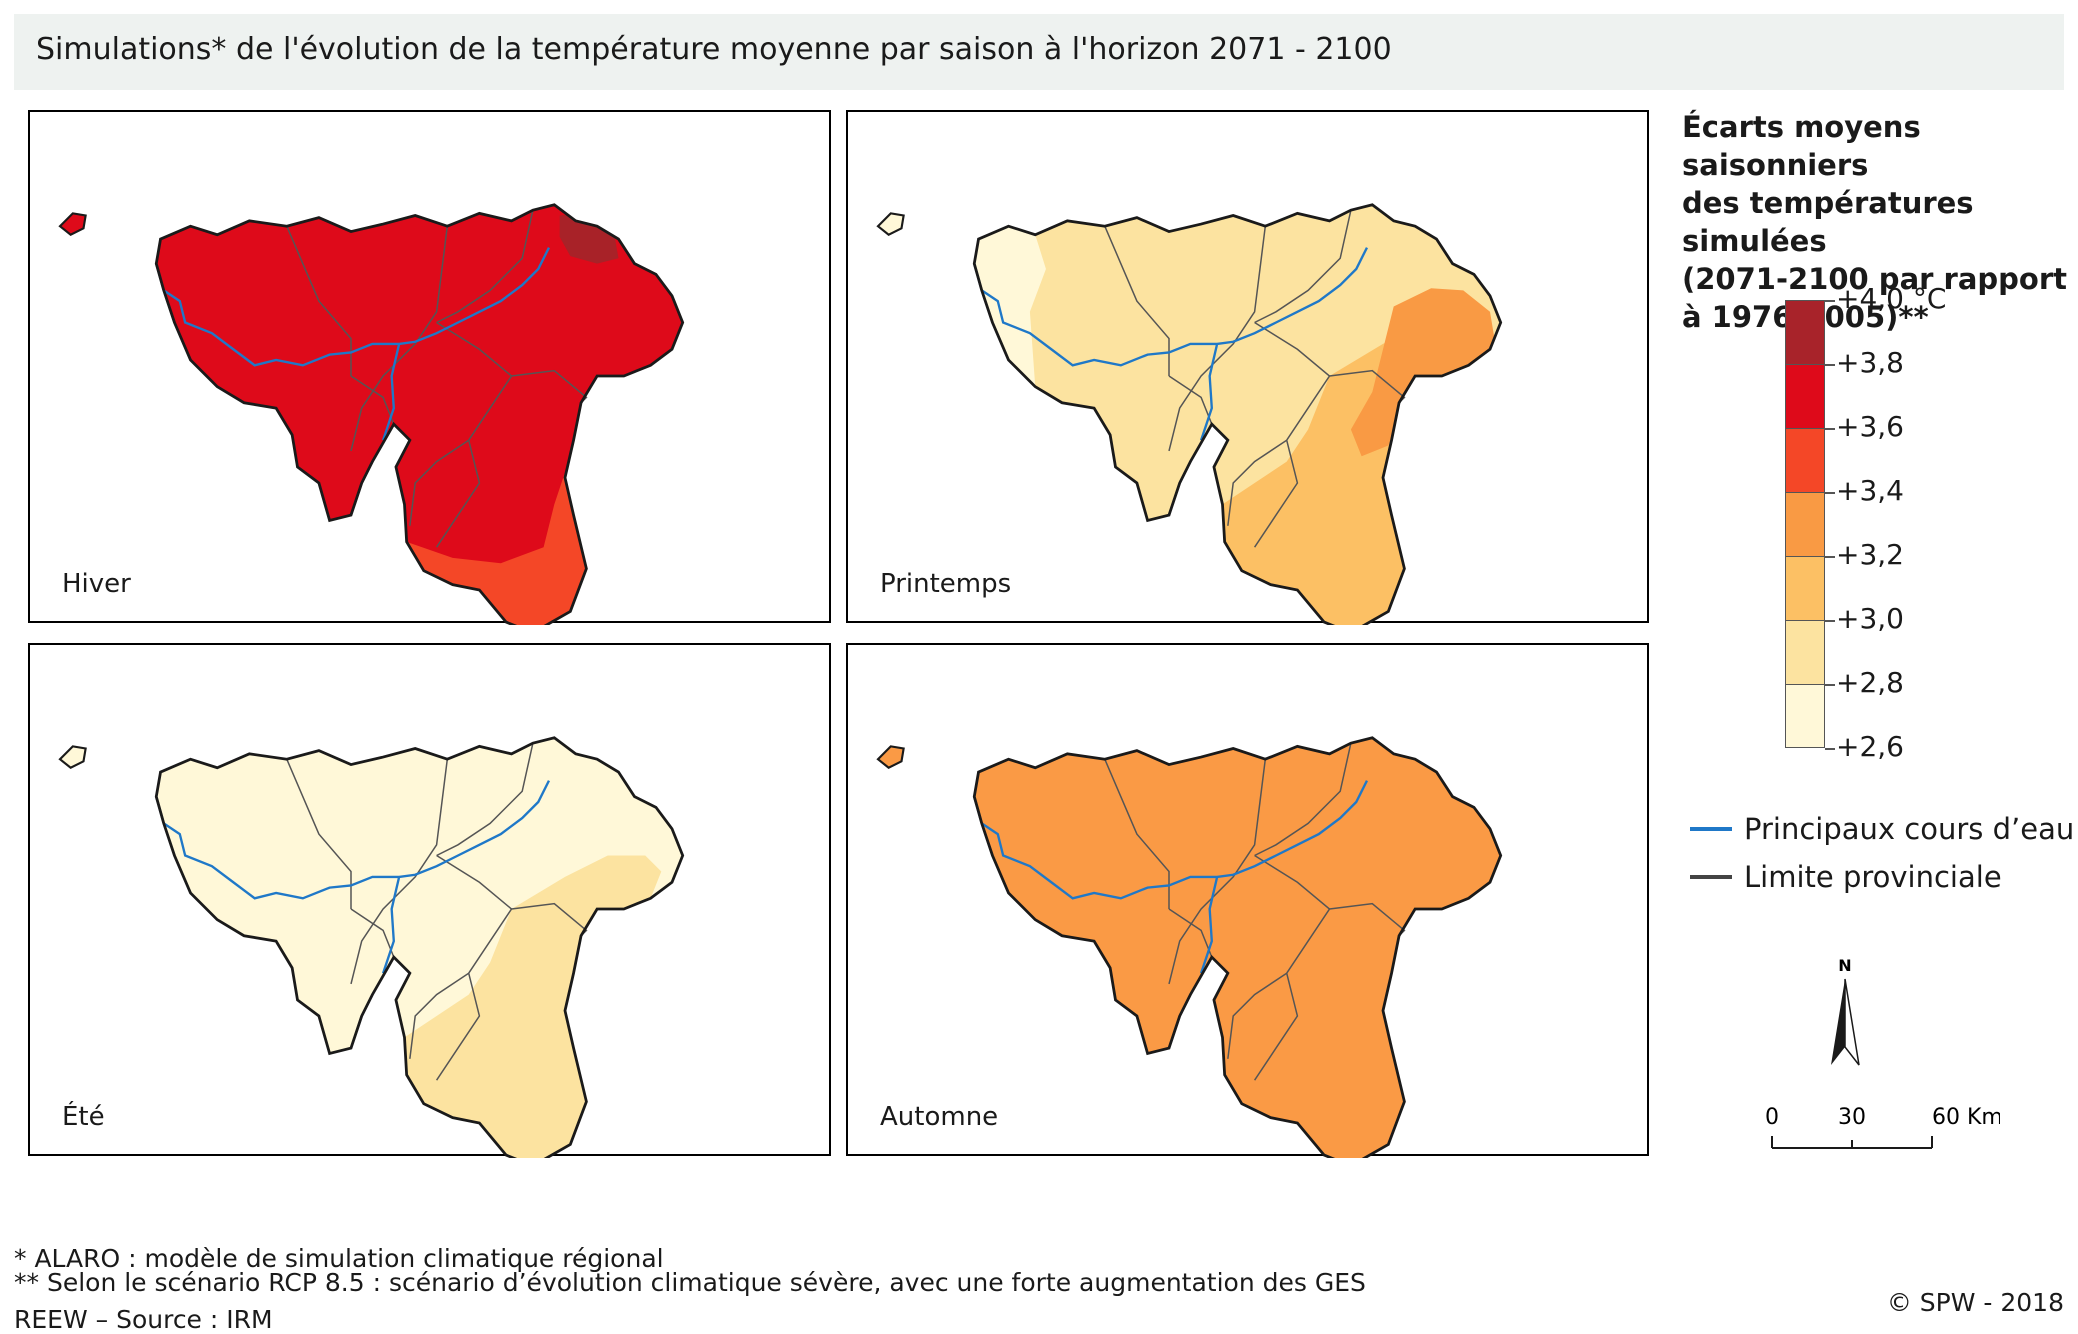 Image resolution: width=2078 pixels, height=1334 pixels. I want to click on legend-tick-label-4: +3,2, so click(1870, 554).